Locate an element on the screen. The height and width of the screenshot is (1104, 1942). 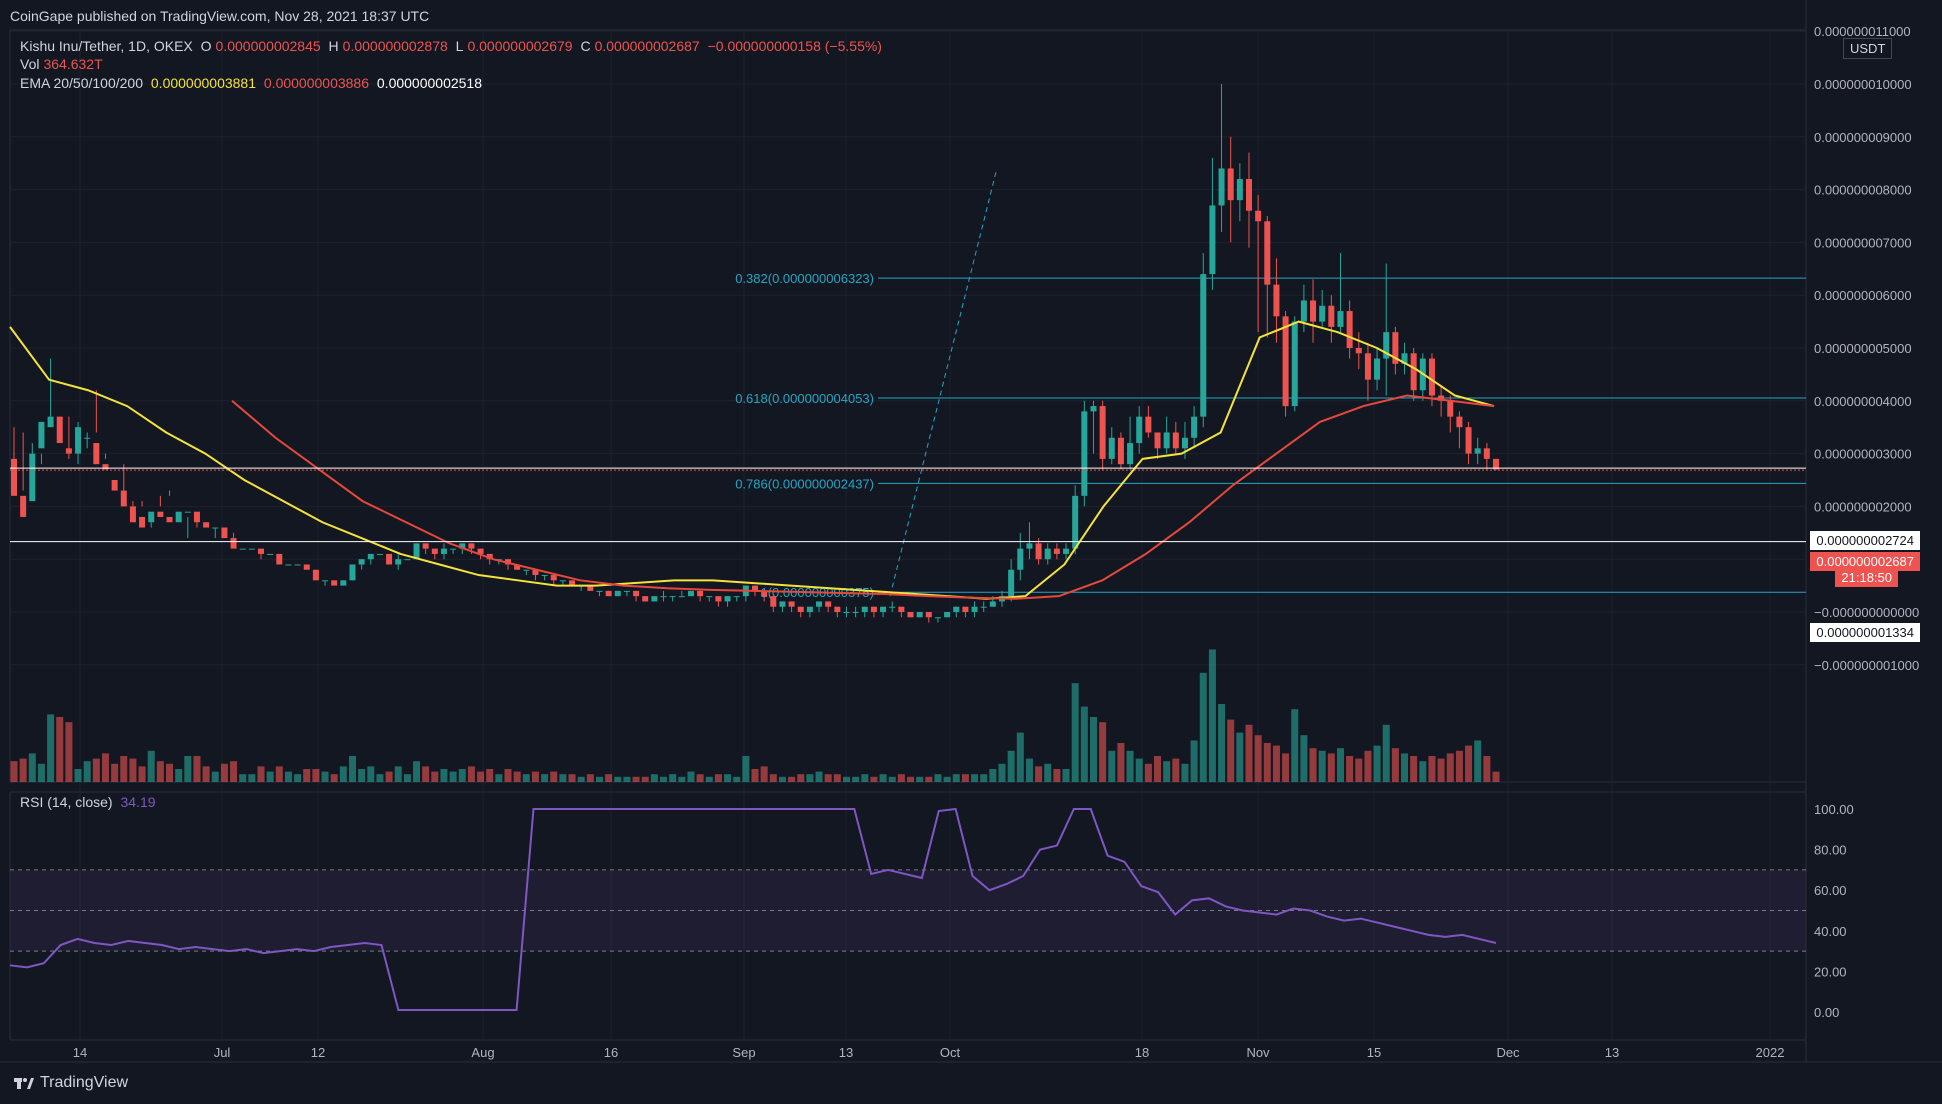
volume-value: 364.632T is located at coordinates (73, 64).